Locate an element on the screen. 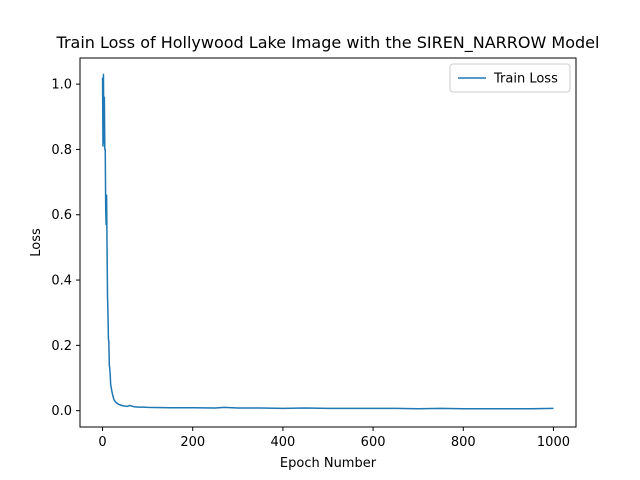  legend-label-train-loss: Train Loss is located at coordinates (525, 79).